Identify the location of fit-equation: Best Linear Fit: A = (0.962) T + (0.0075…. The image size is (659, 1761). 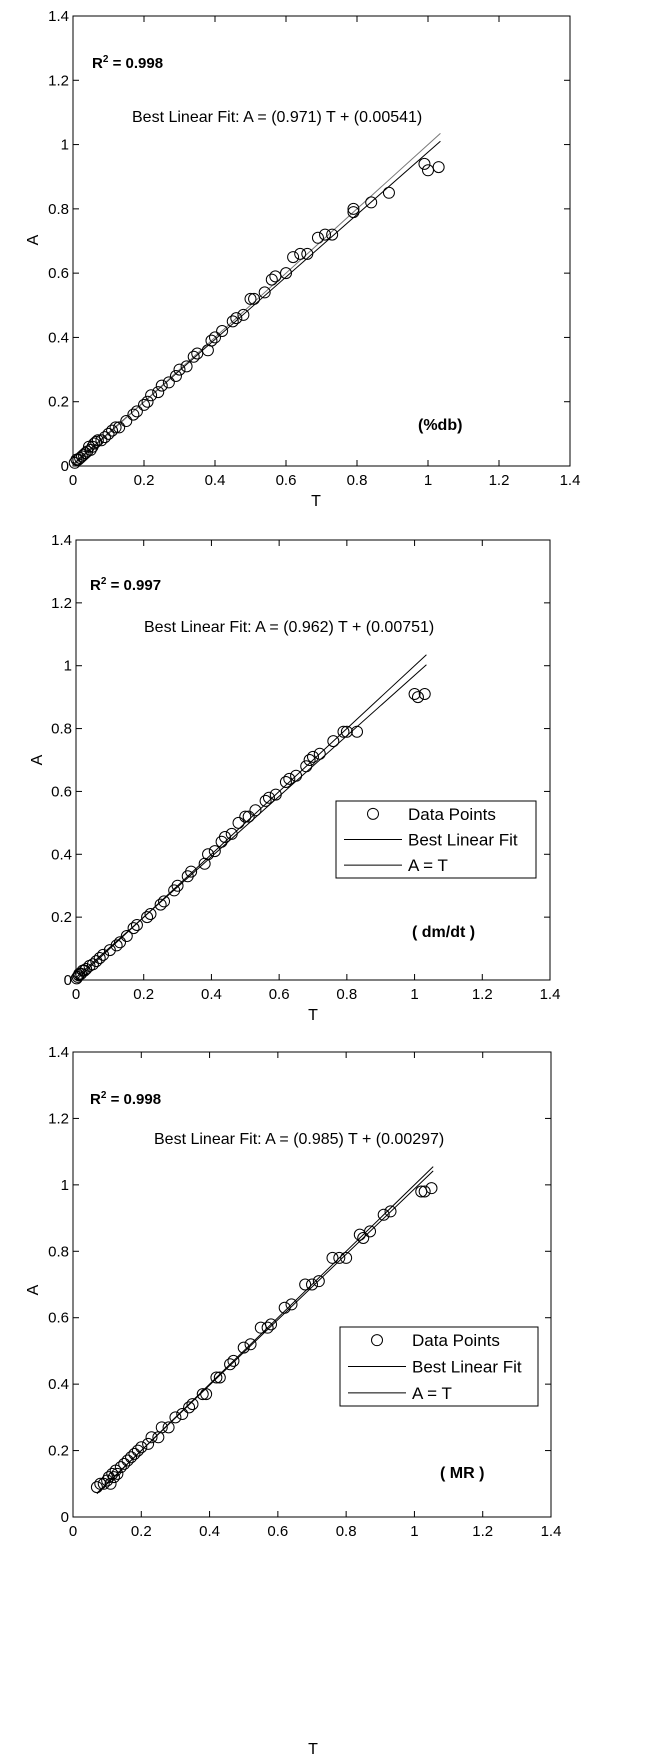
(289, 627).